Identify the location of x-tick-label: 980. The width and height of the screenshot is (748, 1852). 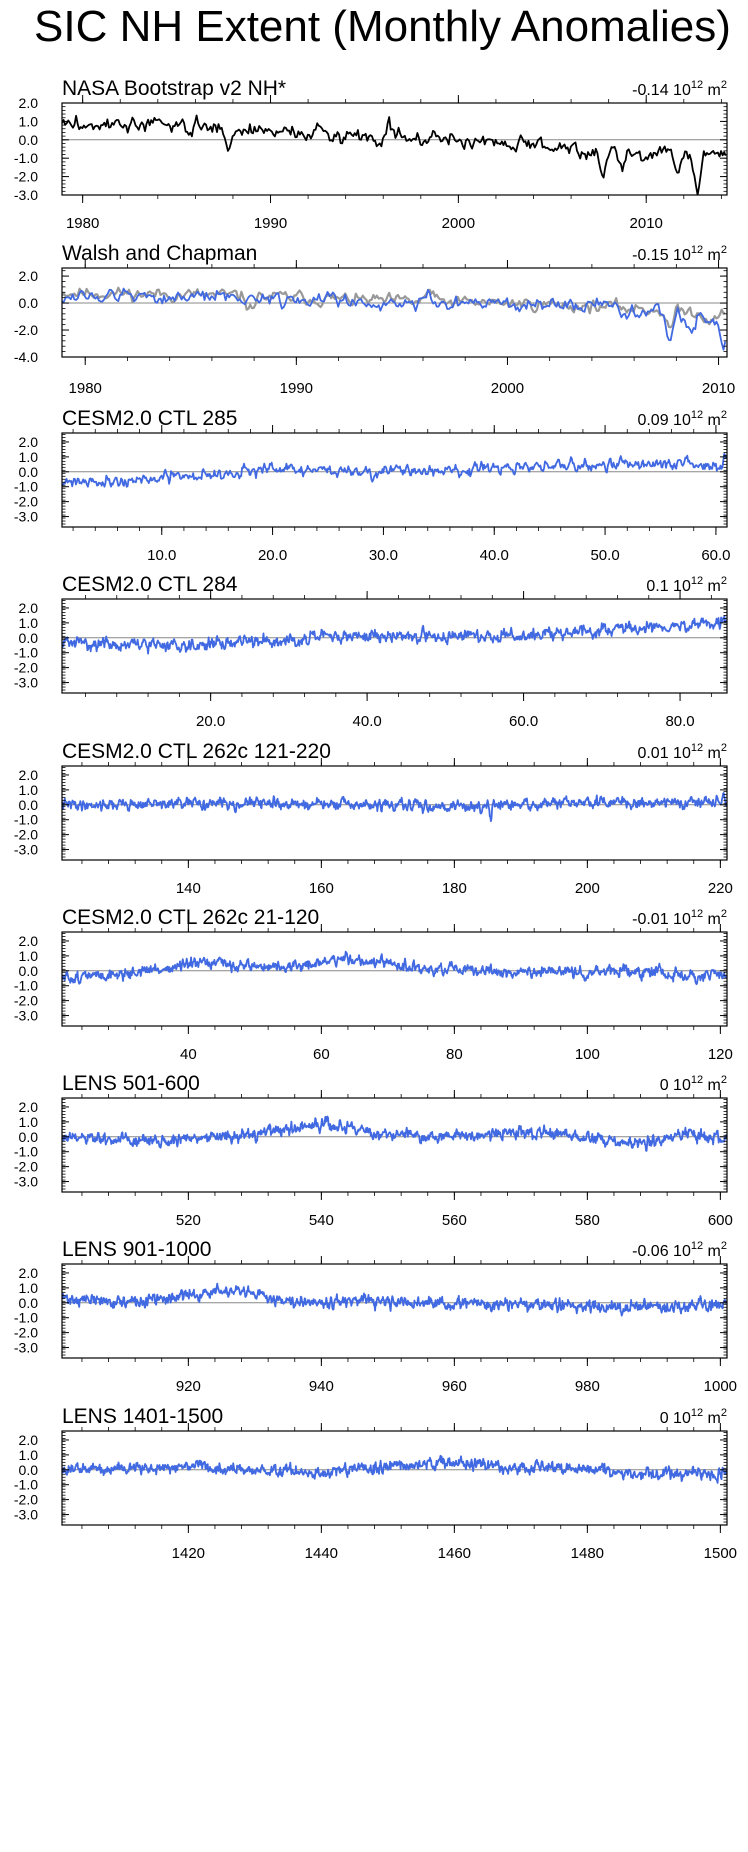
(587, 1386).